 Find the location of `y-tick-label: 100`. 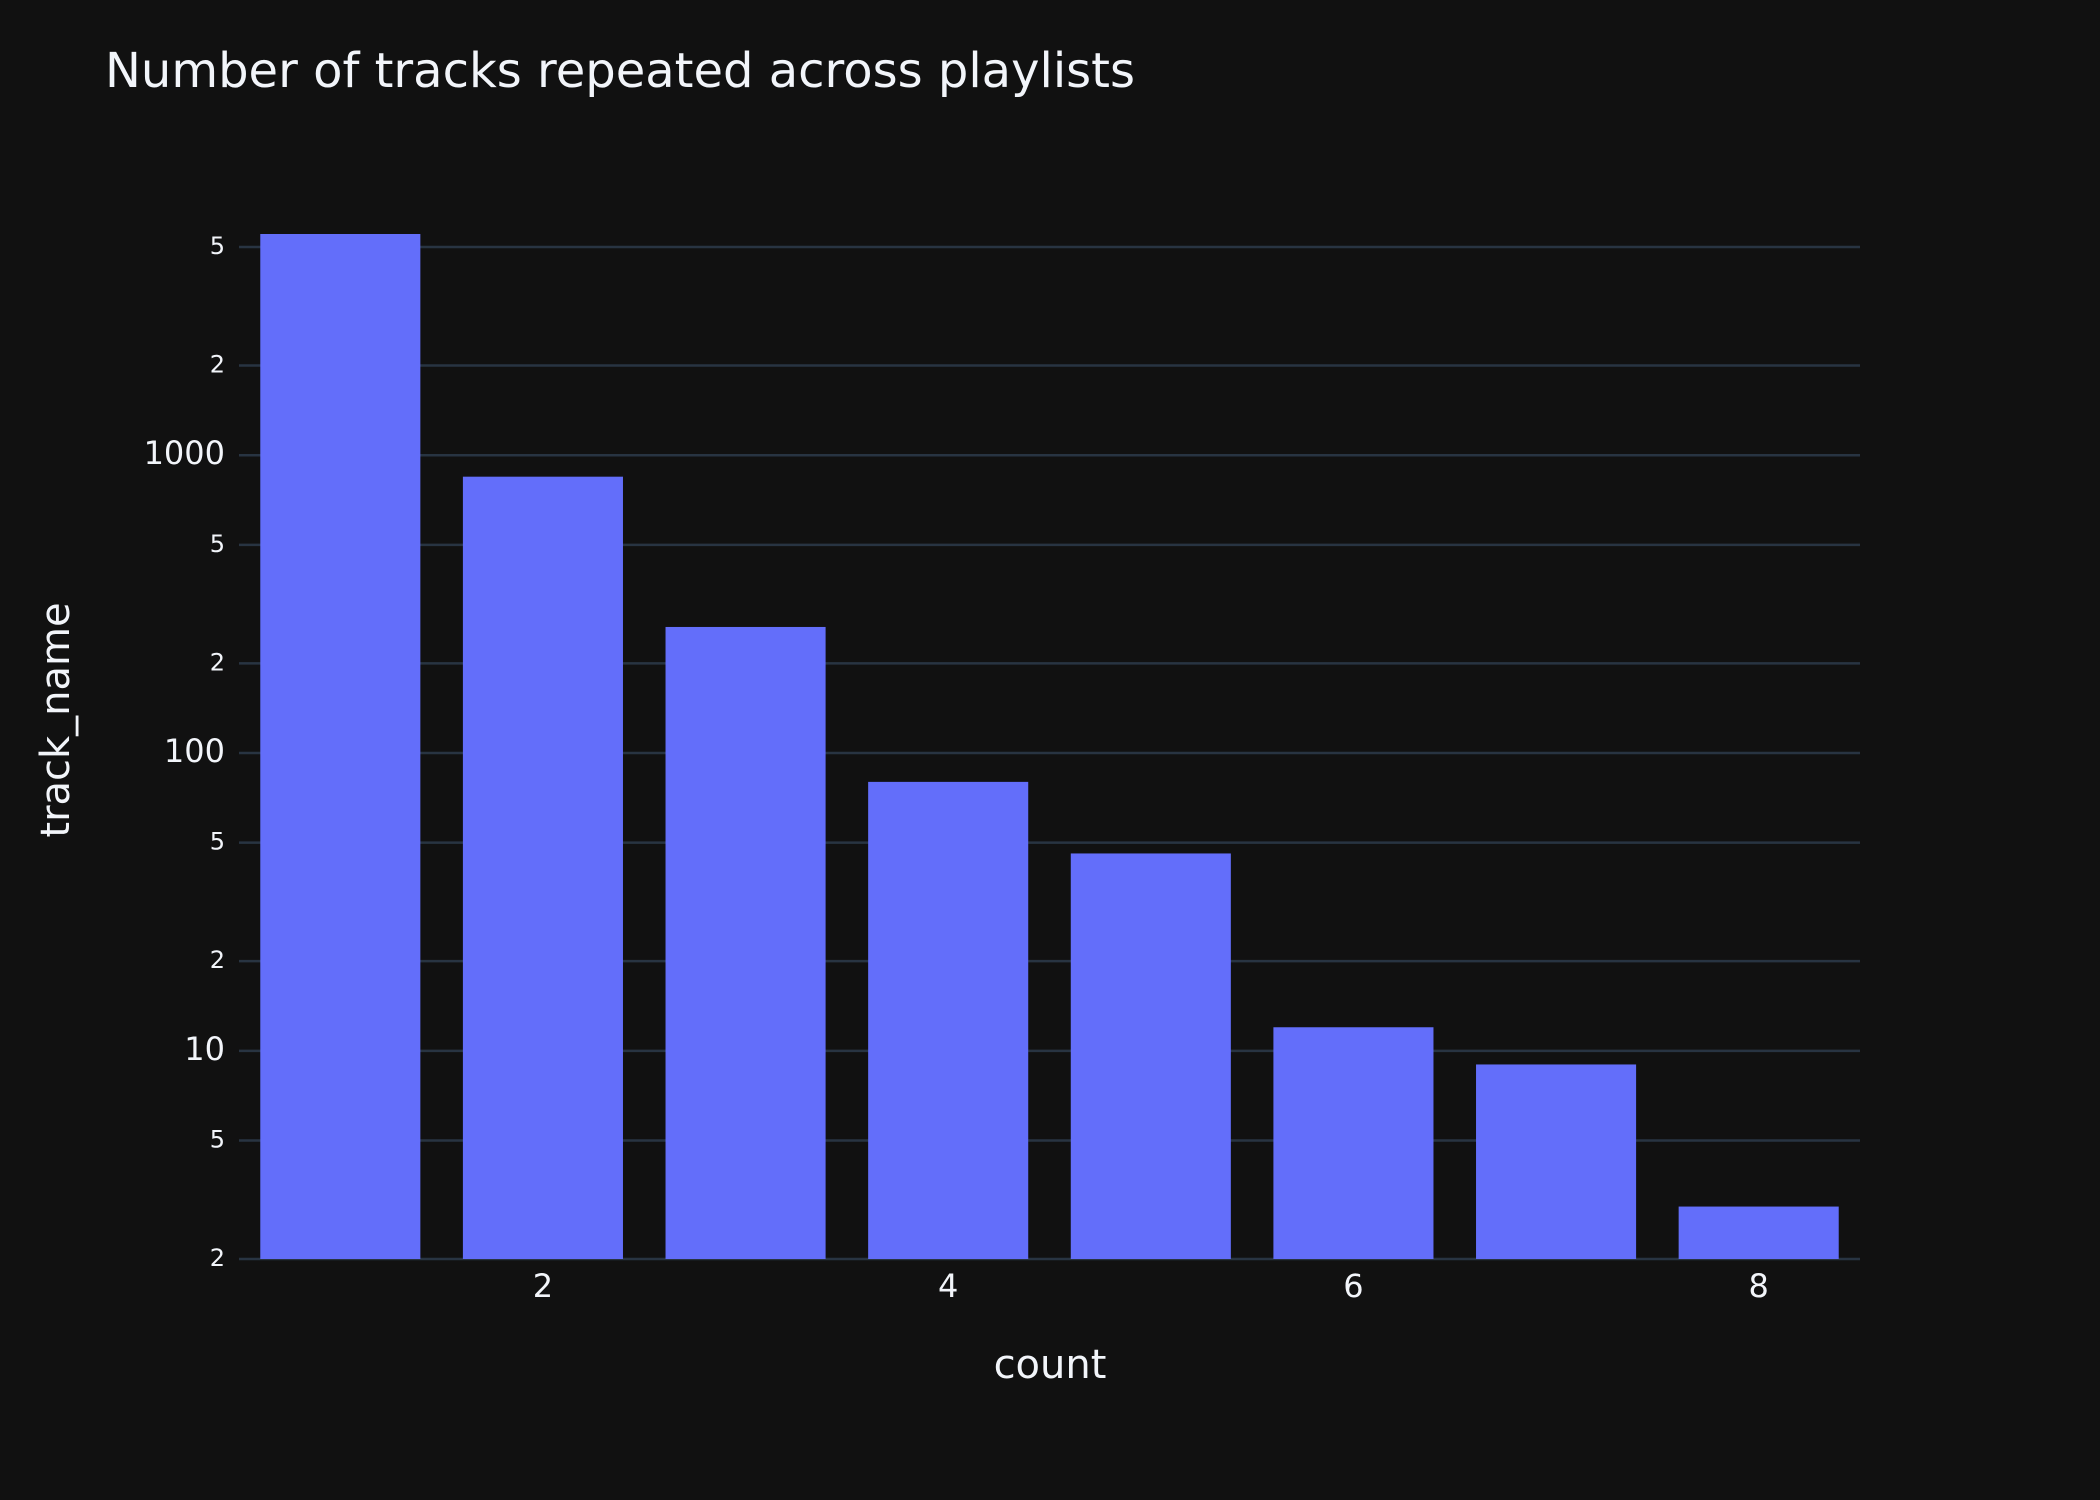

y-tick-label: 100 is located at coordinates (194, 751).